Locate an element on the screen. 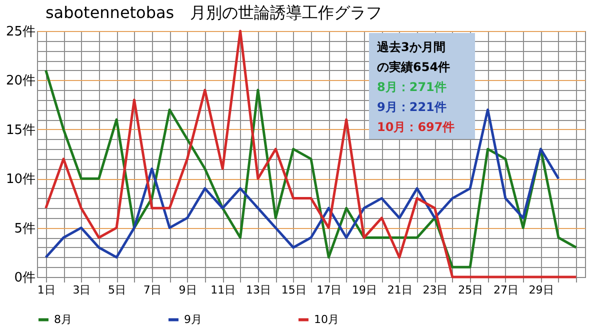  annotation: 過去3か月間 is located at coordinates (411, 47).